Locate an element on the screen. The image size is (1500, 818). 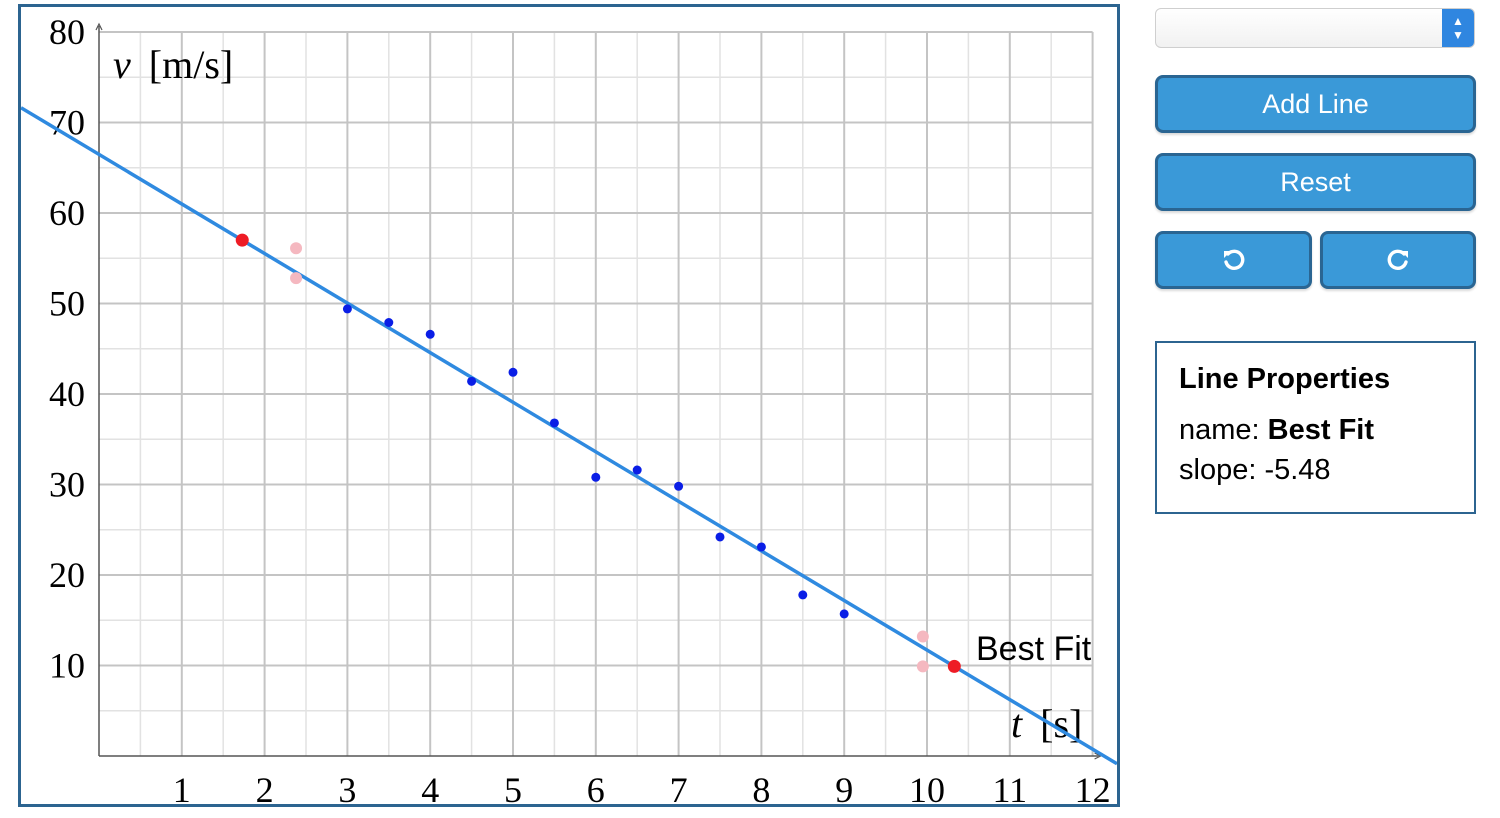
x-tick-label: 3 is located at coordinates (347, 787).